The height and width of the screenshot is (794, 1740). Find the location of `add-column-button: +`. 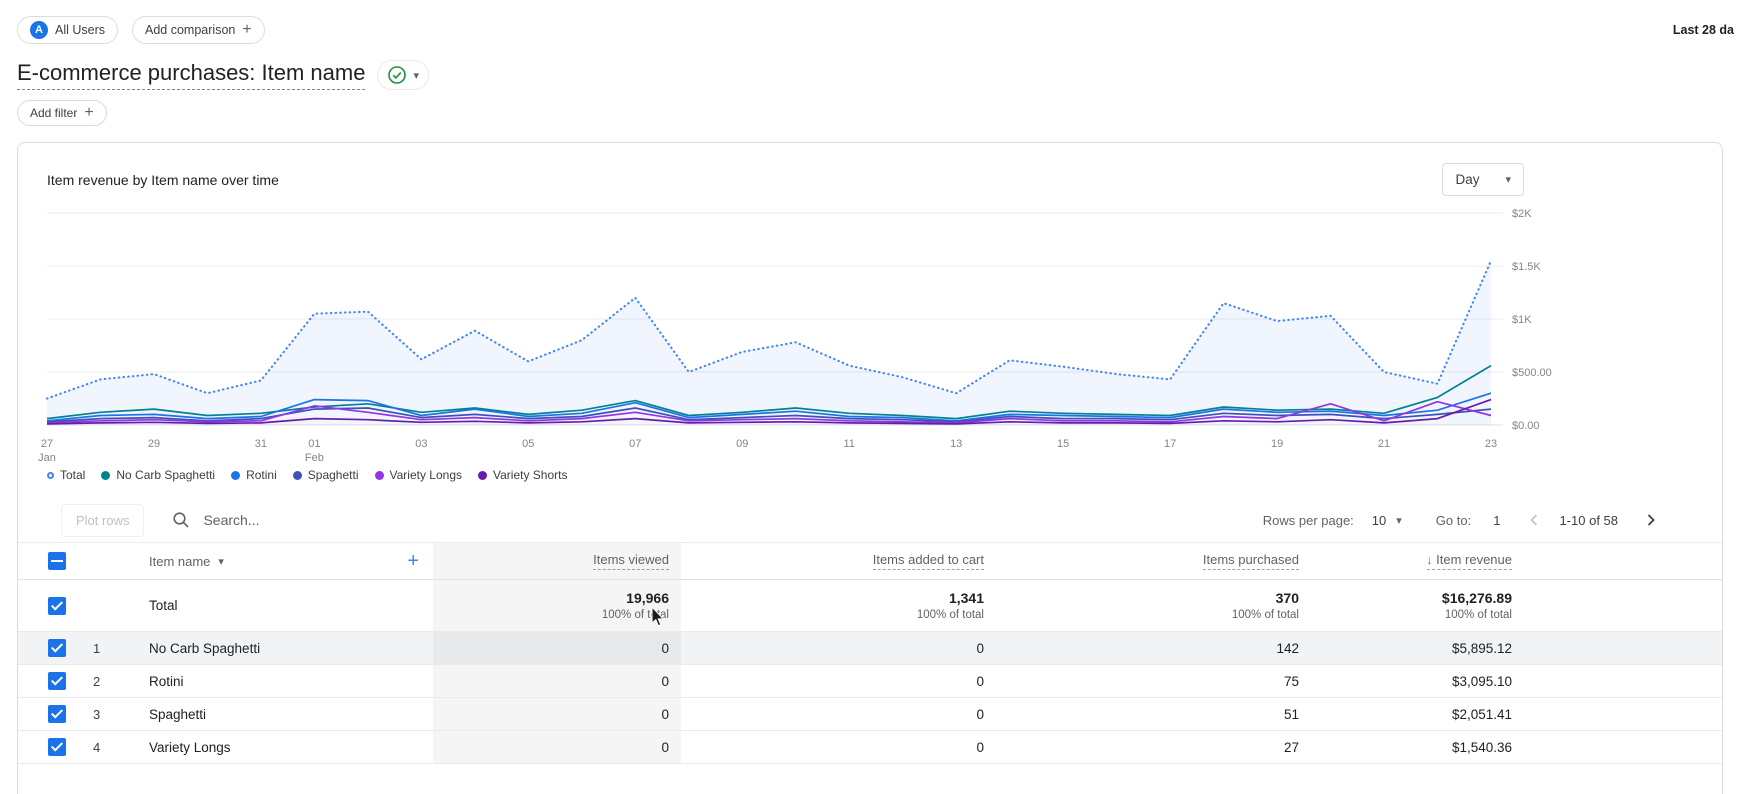

add-column-button: + is located at coordinates (413, 560).